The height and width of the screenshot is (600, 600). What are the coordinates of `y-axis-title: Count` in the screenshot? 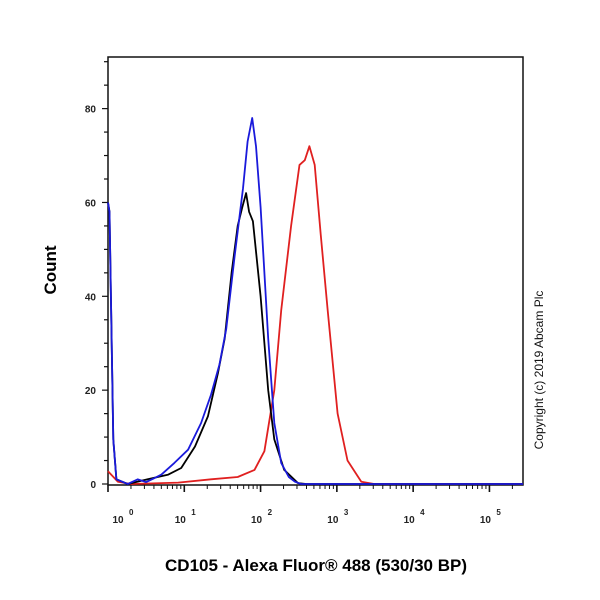 It's located at (50, 269).